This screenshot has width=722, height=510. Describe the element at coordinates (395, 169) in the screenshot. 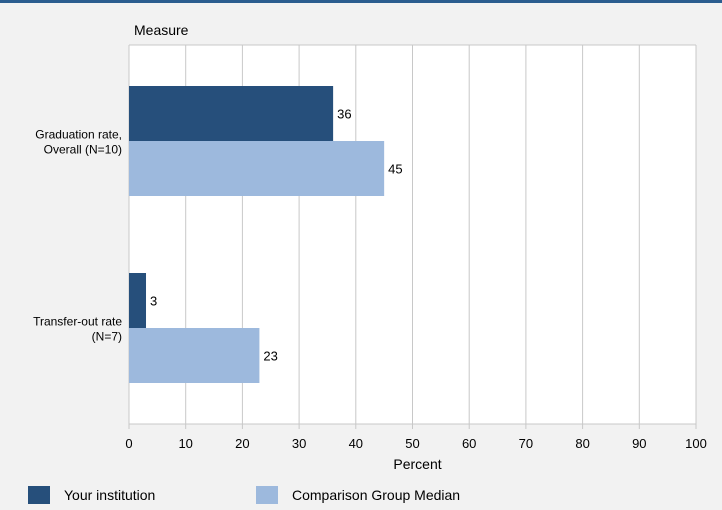

I see `bar-value-label: 45` at that location.